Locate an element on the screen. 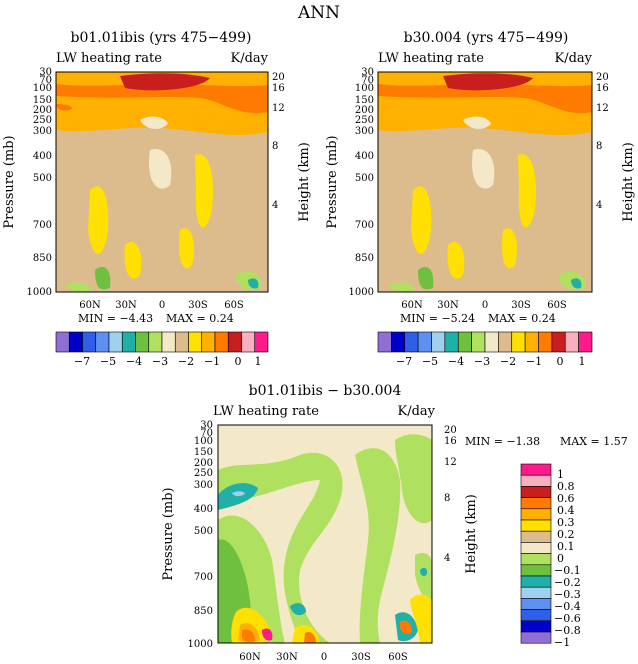  panel-3-cb-label-1: 0.8 is located at coordinates (566, 486).